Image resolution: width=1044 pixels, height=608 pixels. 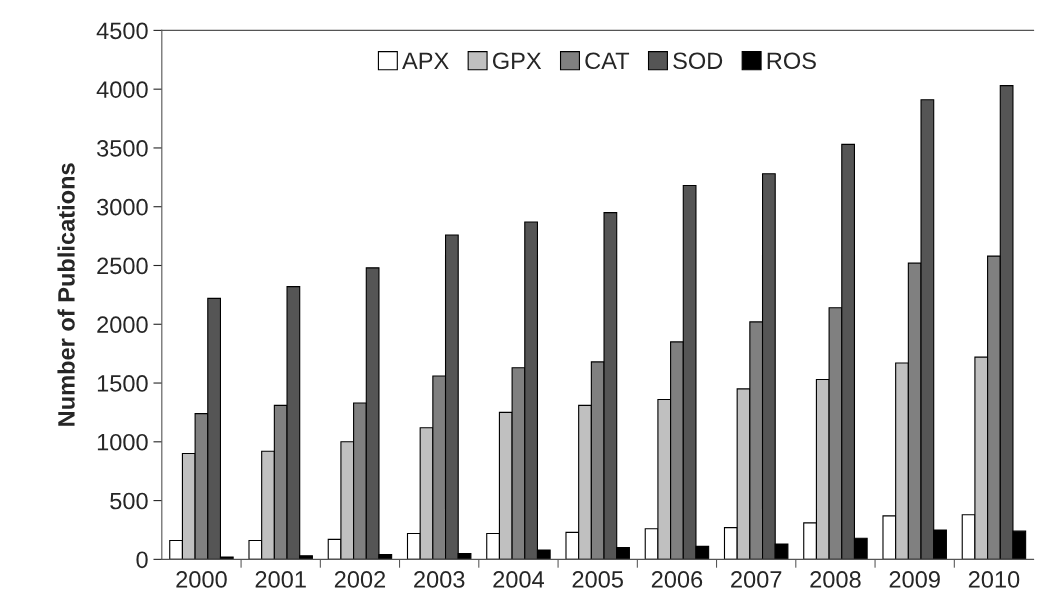 What do you see at coordinates (519, 579) in the screenshot?
I see `x-tick-label: 2004` at bounding box center [519, 579].